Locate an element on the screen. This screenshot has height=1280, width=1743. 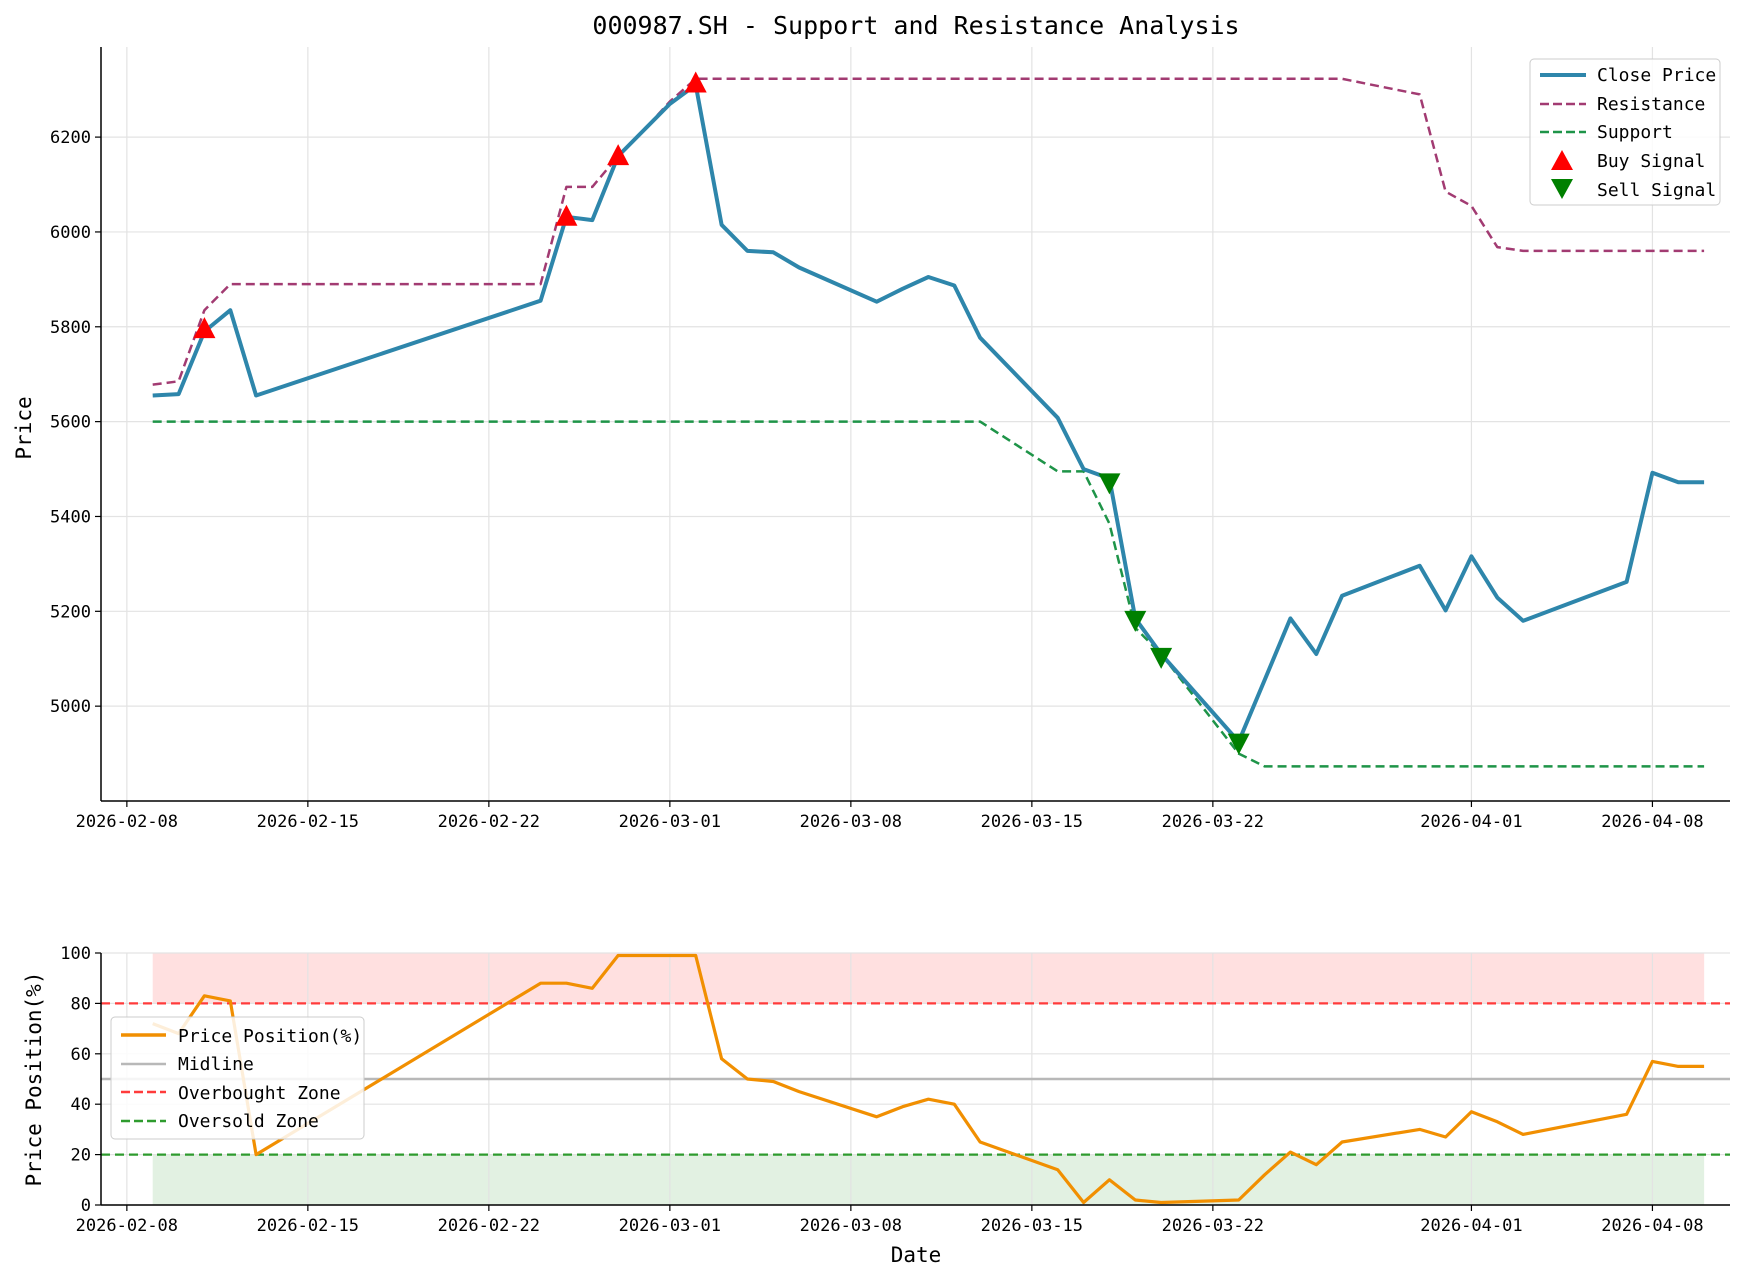
position-y-tick-label: 0 is located at coordinates (86, 1206).